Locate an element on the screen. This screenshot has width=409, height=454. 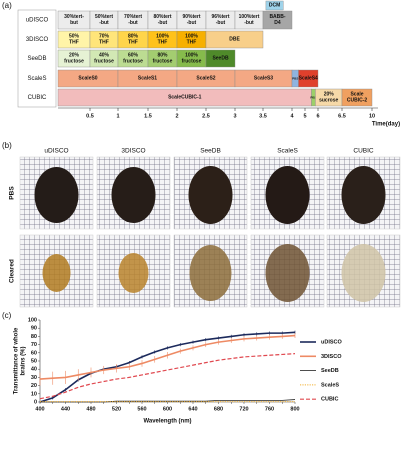
tick-label: 1 is located at coordinates (117, 116).